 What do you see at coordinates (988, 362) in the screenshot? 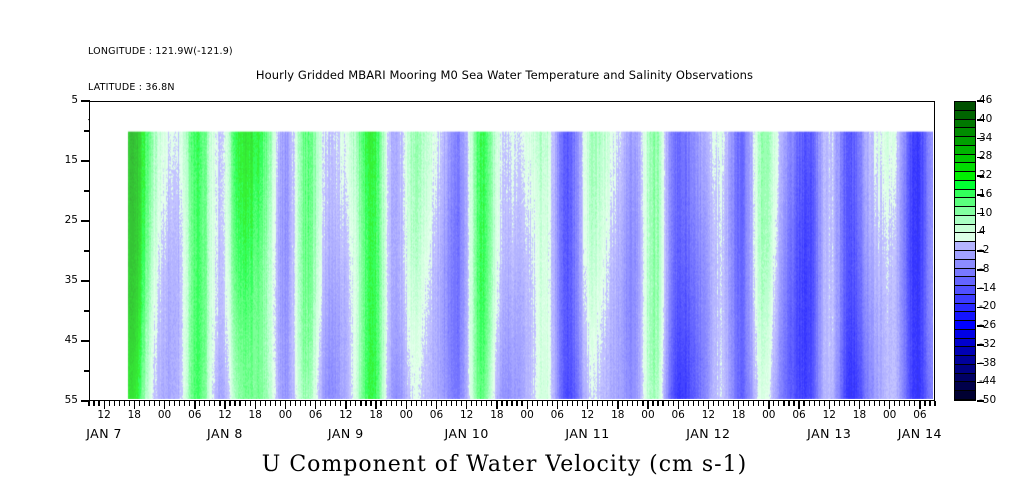
I see `colorbar-tick-label: -38` at bounding box center [988, 362].